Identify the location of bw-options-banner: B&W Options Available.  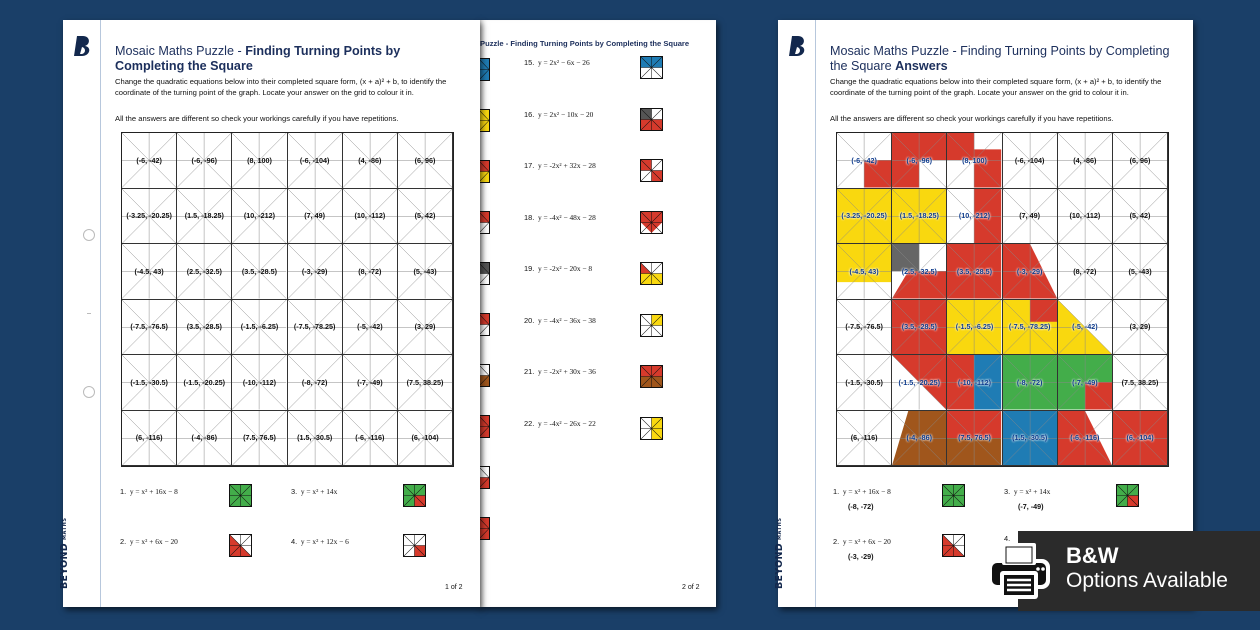
(1124, 571).